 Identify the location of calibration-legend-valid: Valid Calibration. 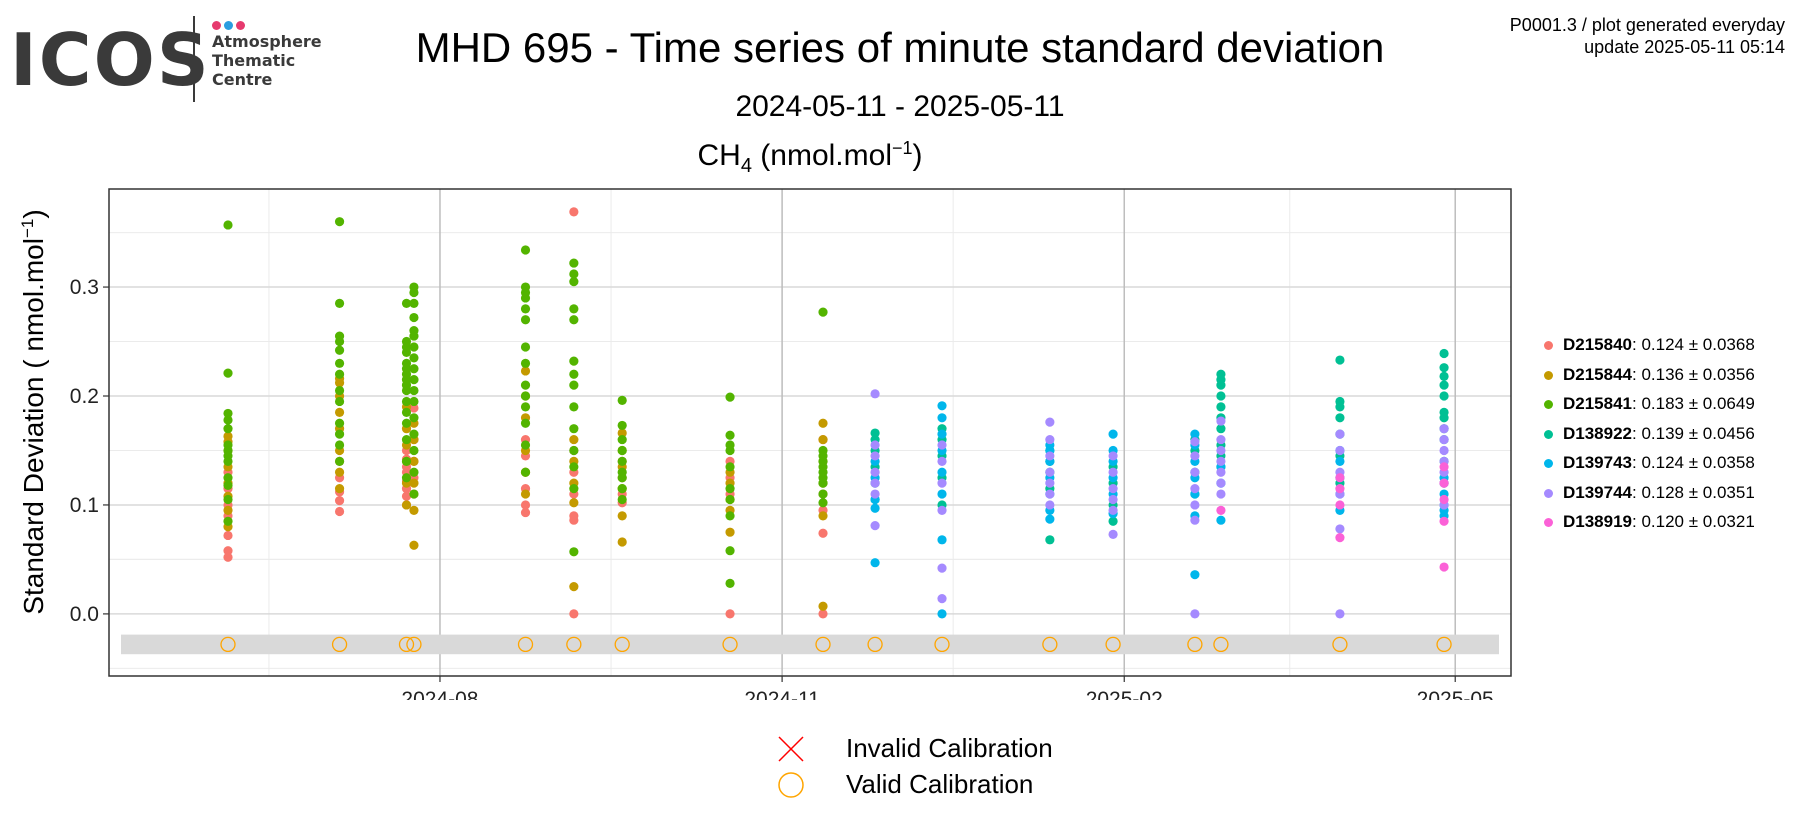
(914, 784).